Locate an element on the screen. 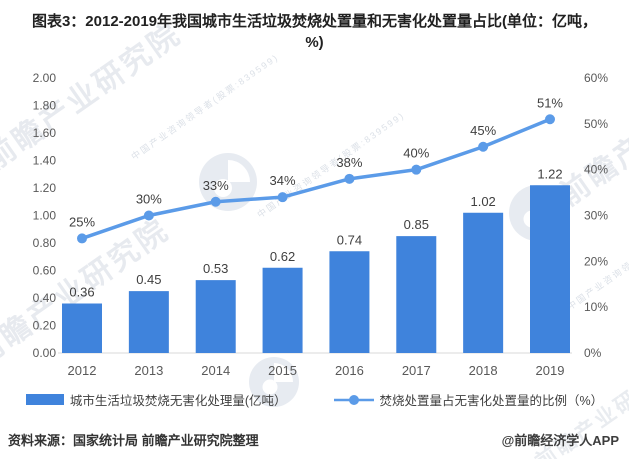 Image resolution: width=629 pixels, height=459 pixels. bar-legend-swatch-icon is located at coordinates (44, 399).